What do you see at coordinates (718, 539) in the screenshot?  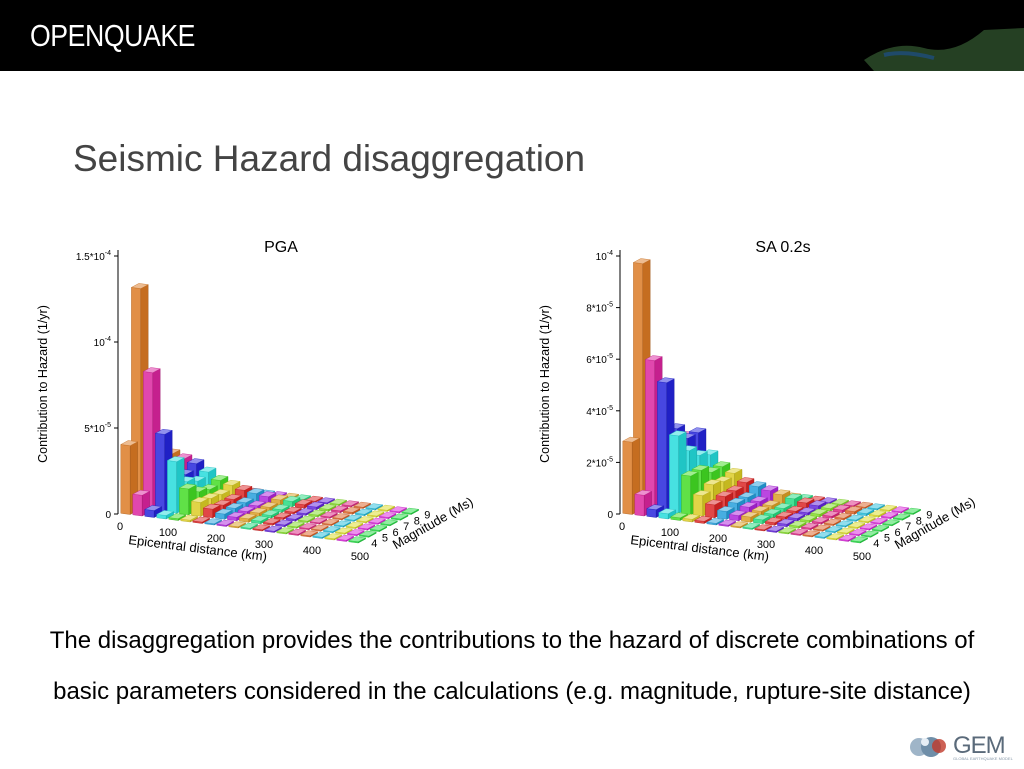 I see `chart-sa-x-tick-label: 200` at bounding box center [718, 539].